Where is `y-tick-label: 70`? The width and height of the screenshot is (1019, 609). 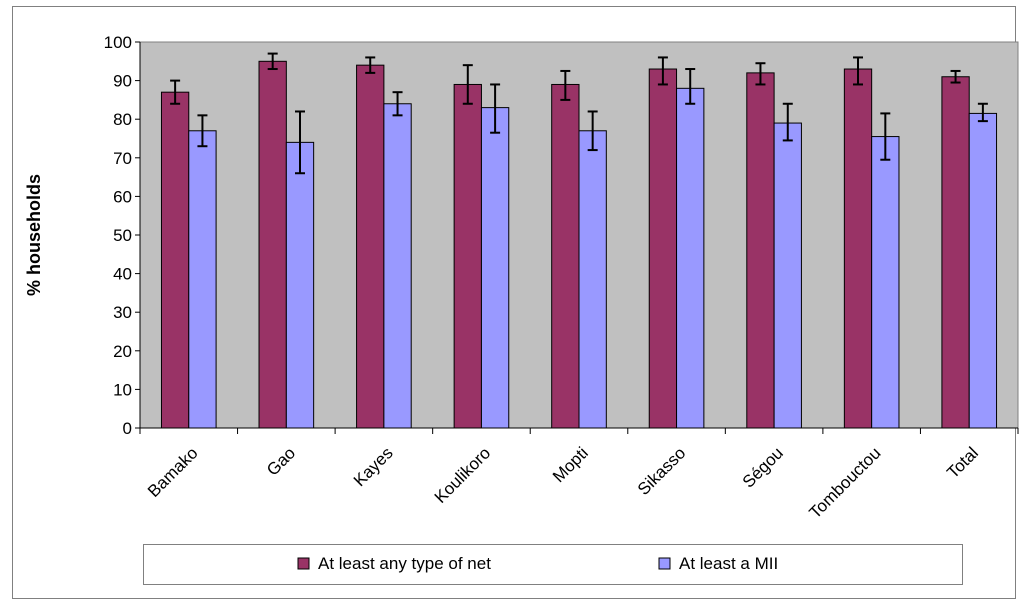 y-tick-label: 70 is located at coordinates (122, 158).